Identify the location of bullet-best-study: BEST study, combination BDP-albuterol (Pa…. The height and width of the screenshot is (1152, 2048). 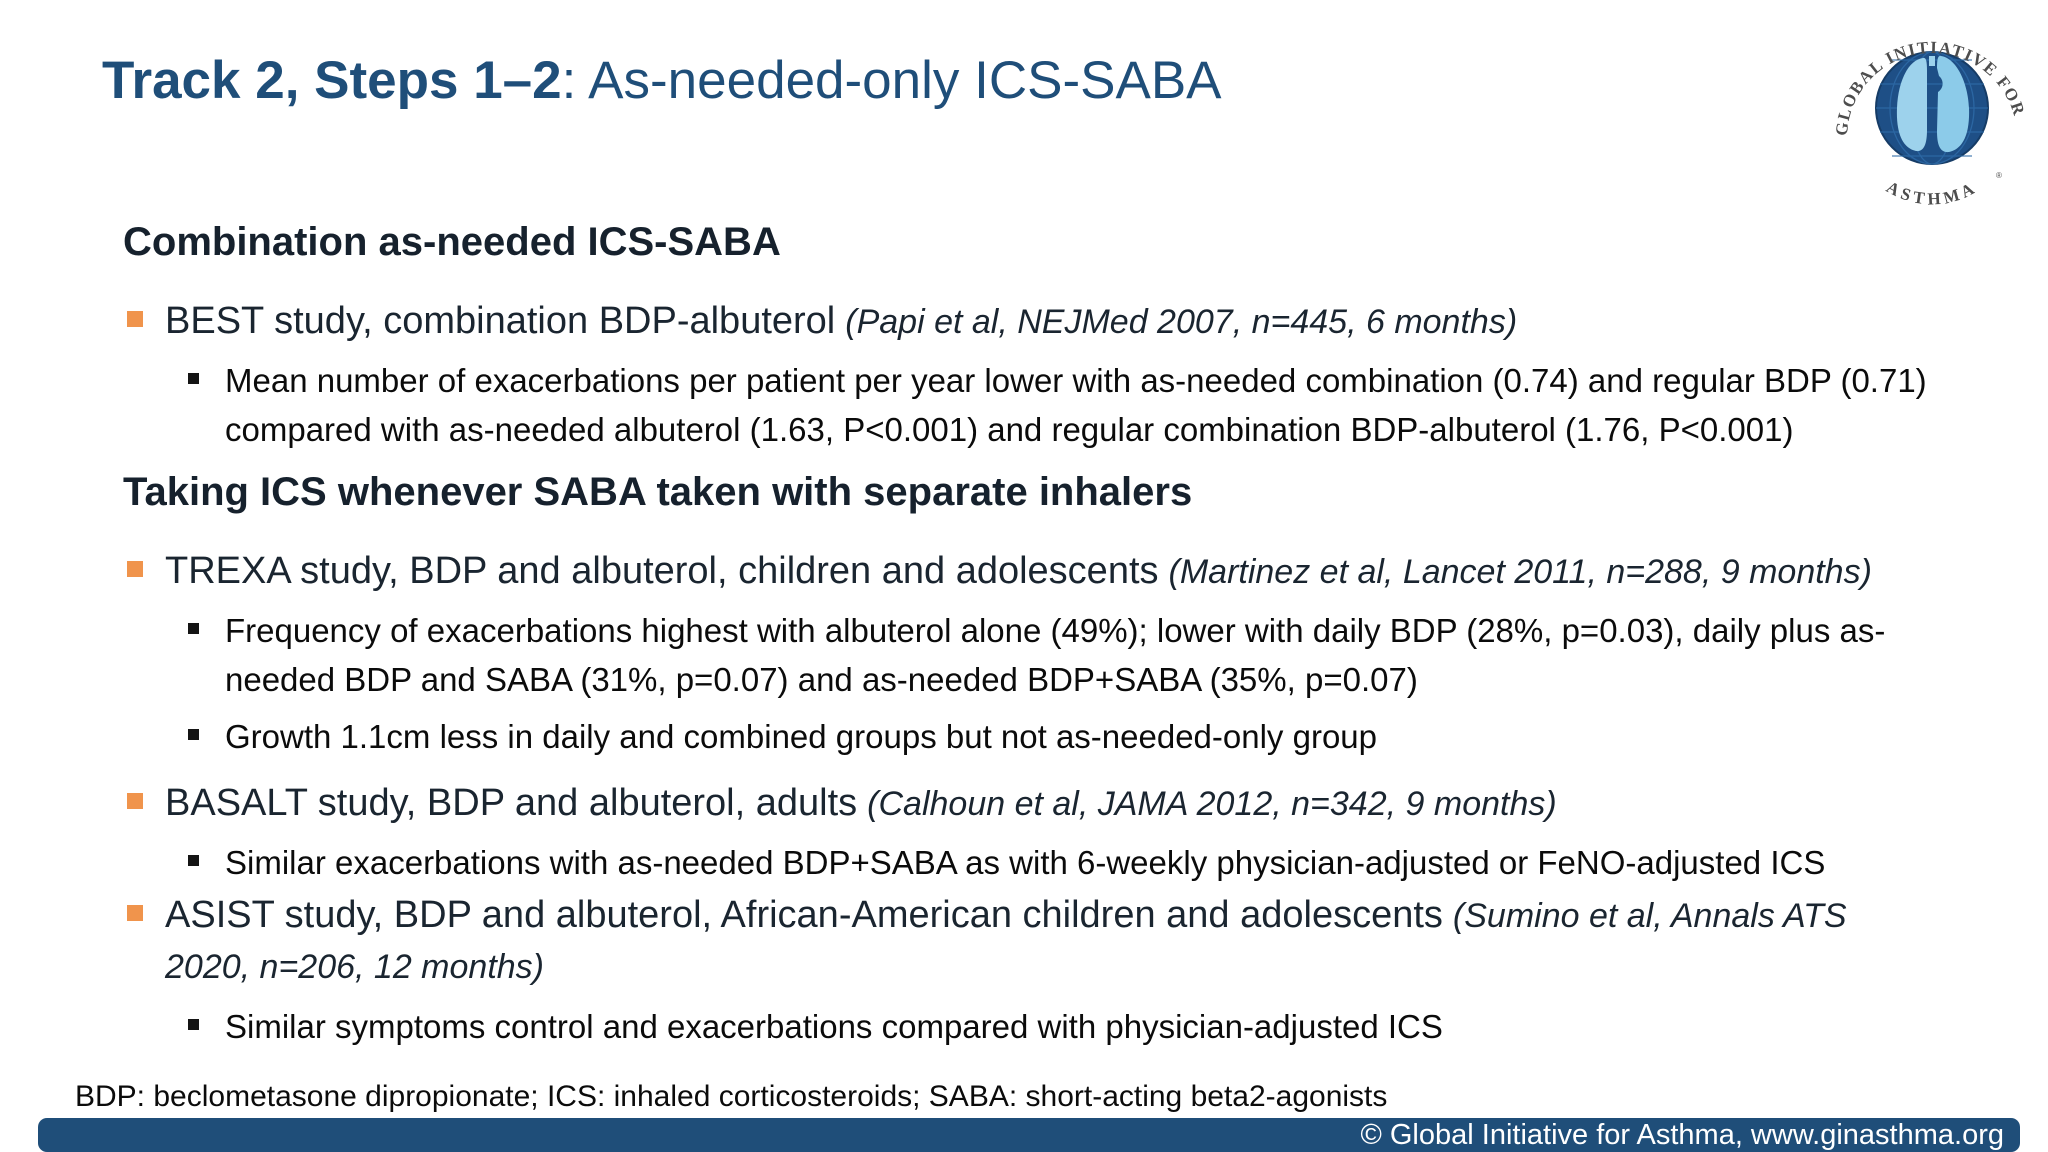
(1020, 321).